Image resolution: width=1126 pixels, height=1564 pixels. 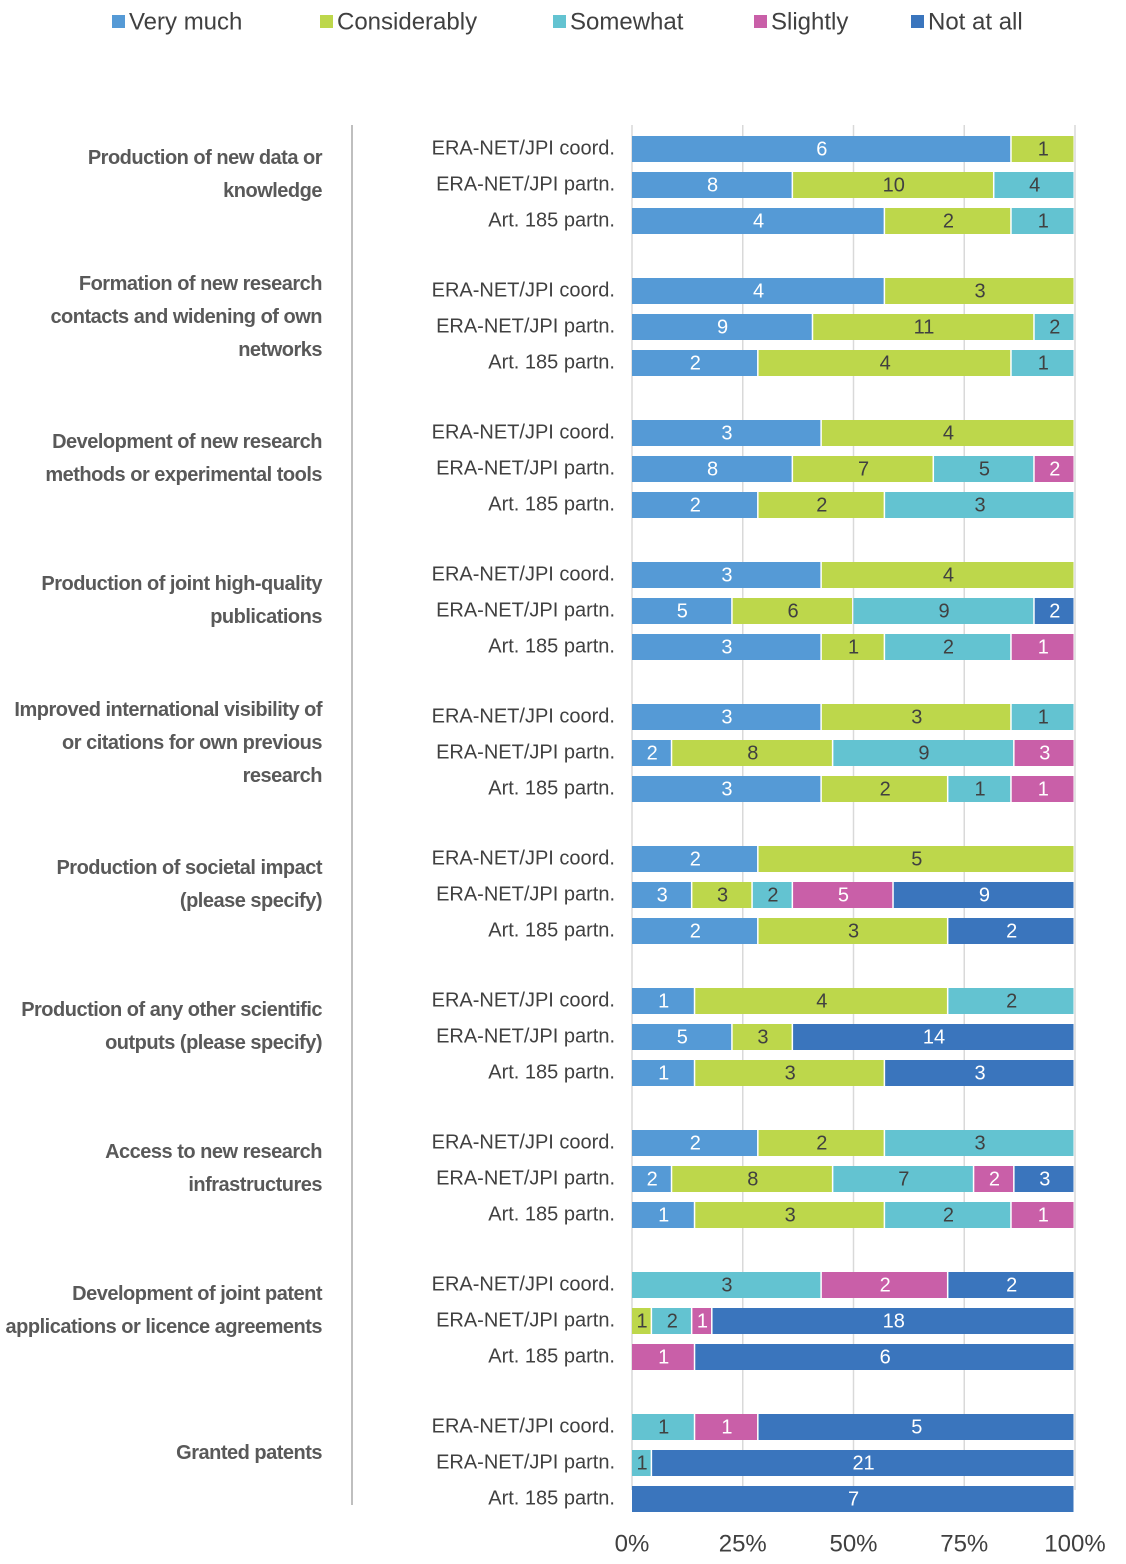 I want to click on data-label: 18, so click(x=894, y=1321).